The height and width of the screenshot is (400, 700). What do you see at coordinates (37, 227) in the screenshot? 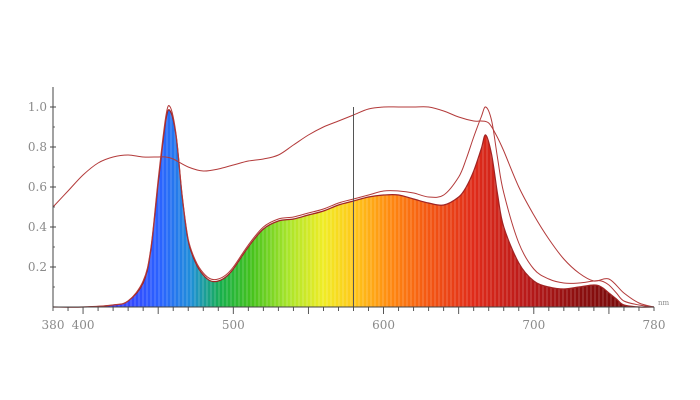
I see `y-tick-label: 0.4` at bounding box center [37, 227].